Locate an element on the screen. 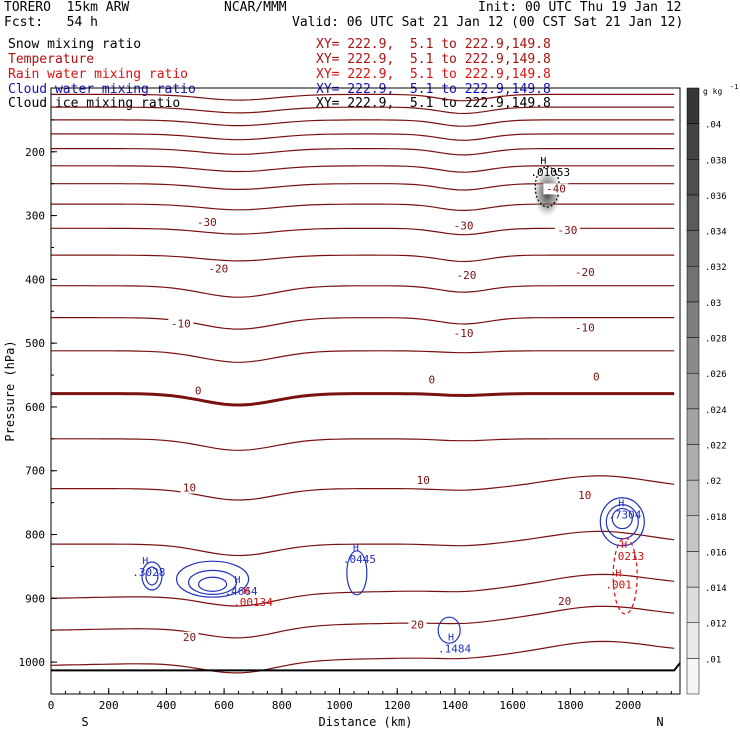 The height and width of the screenshot is (740, 740). x-tick-label: 0 is located at coordinates (51, 705).